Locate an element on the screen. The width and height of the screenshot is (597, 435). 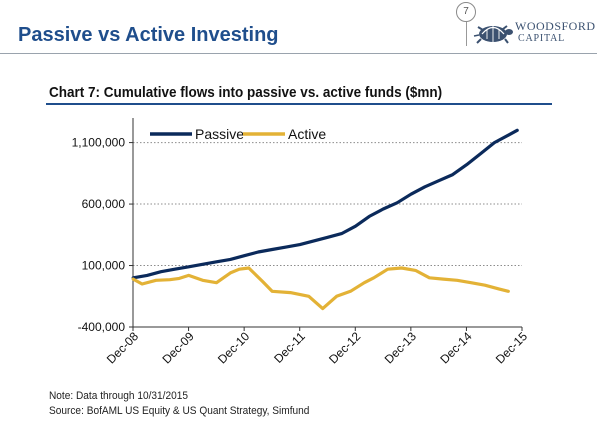
x-tick-label: Dec-15 is located at coordinates (511, 347).